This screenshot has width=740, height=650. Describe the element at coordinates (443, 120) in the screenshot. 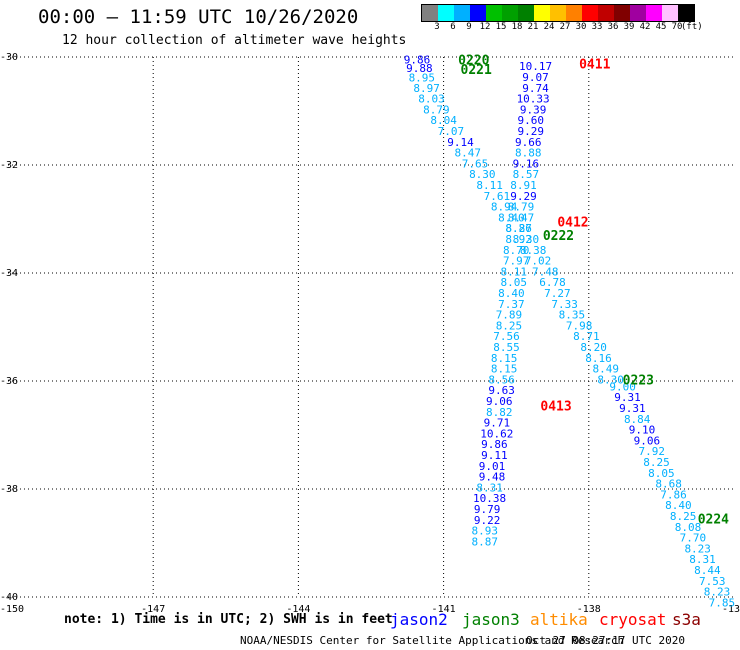

I see `wave-height-point: 8.04` at that location.